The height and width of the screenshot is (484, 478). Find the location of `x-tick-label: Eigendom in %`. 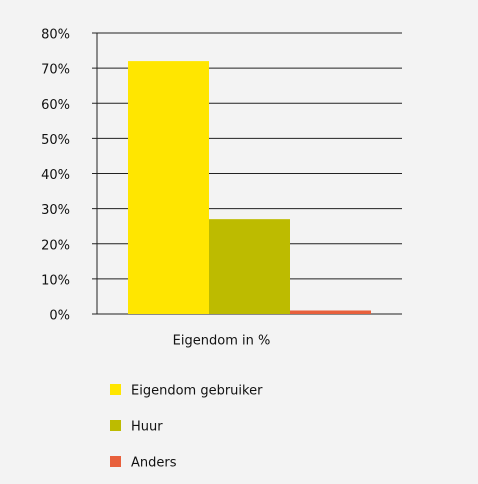

x-tick-label: Eigendom in % is located at coordinates (222, 341).